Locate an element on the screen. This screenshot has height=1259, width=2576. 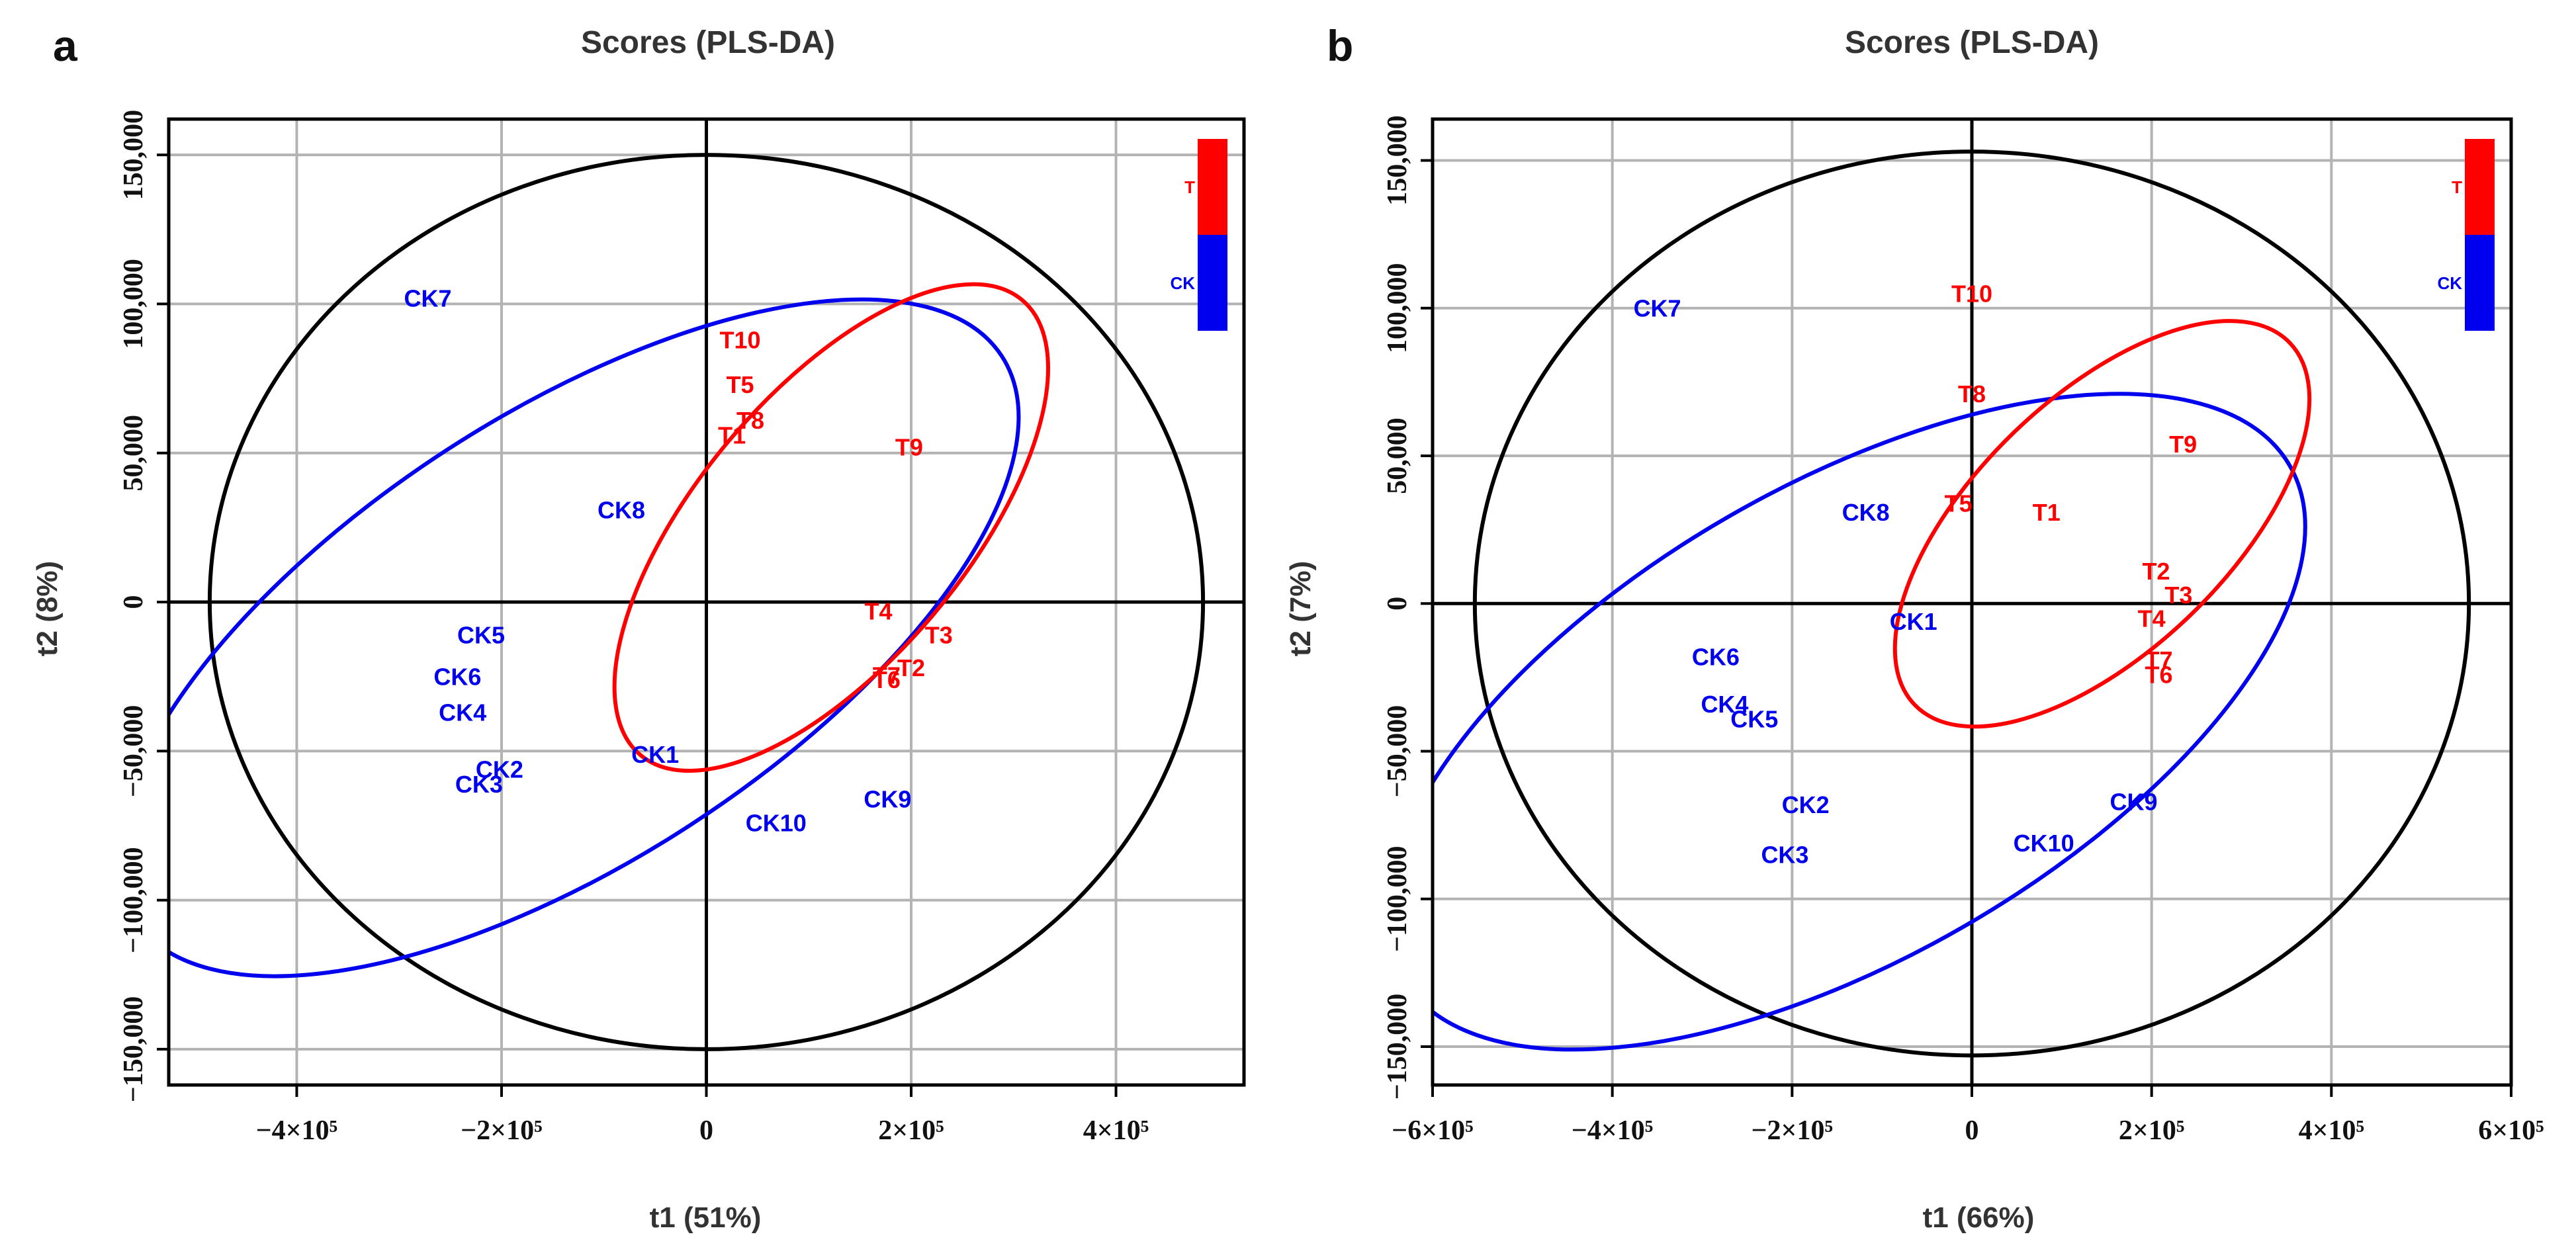
x-tick-label: 6×10⁵ is located at coordinates (2511, 1130).